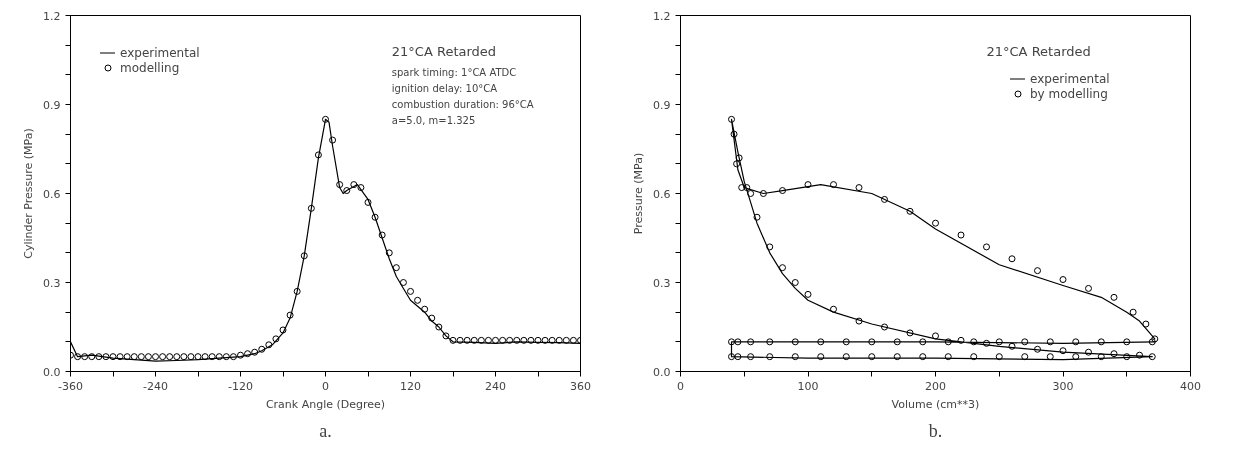 This screenshot has height=450, width=1234. I want to click on x-axis-title: Volume (cm**3), so click(935, 404).